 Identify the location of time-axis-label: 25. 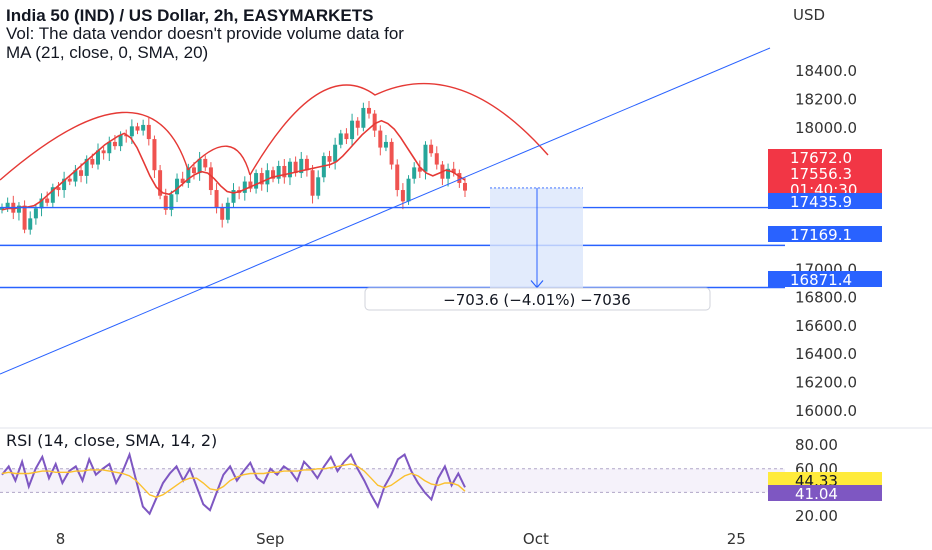
(736, 539).